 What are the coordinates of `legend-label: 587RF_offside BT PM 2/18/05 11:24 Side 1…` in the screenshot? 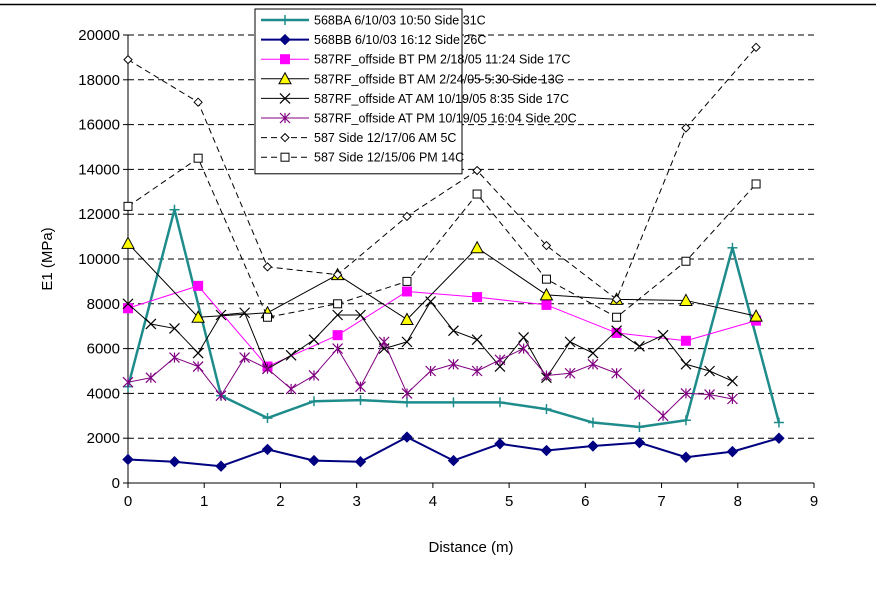 It's located at (442, 60).